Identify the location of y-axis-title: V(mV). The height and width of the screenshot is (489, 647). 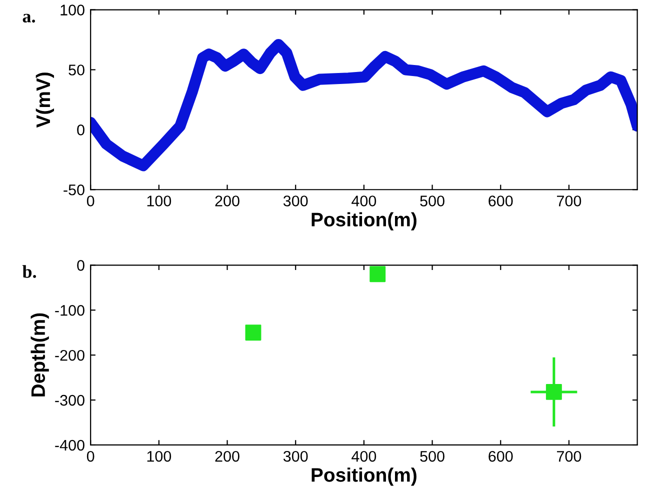
(45, 100).